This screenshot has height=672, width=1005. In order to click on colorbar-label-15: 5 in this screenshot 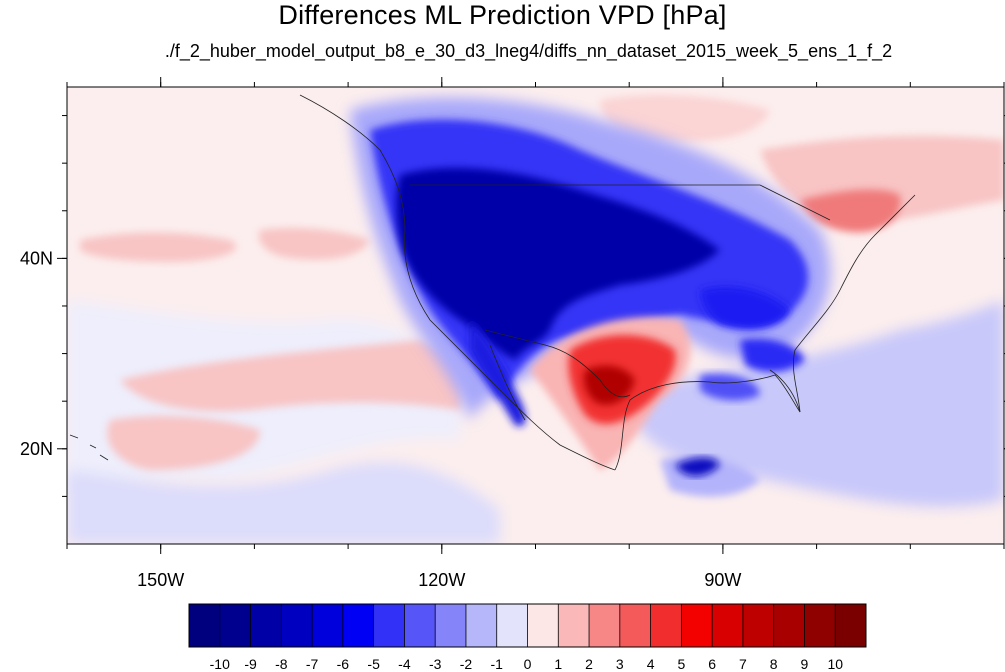, I will do `click(681, 664)`.